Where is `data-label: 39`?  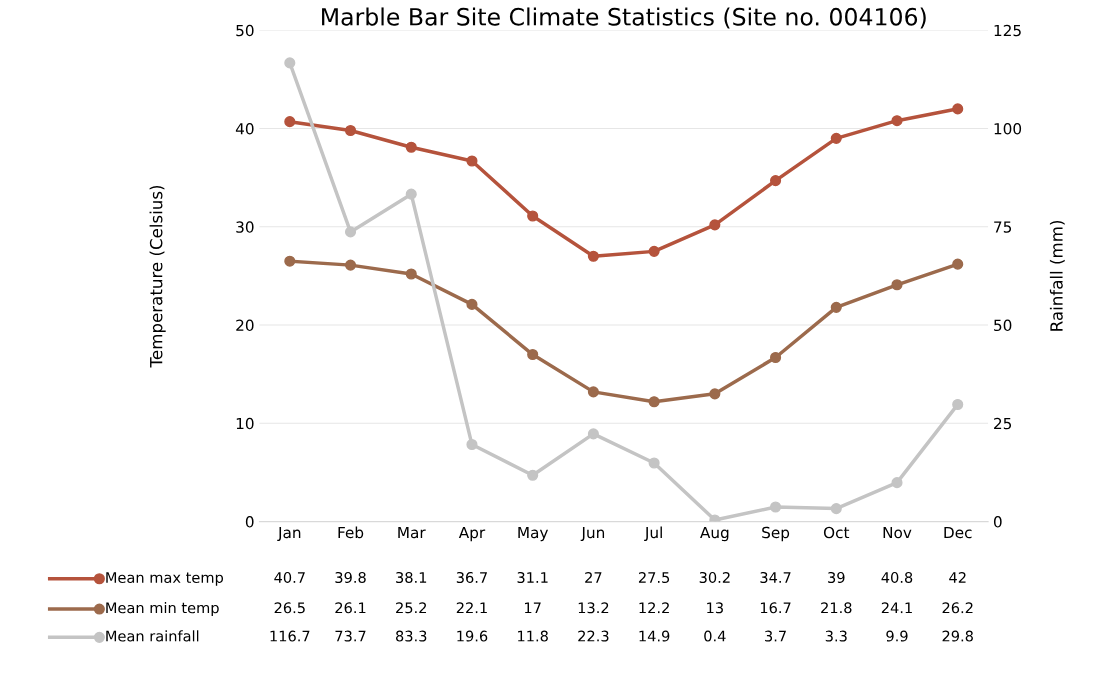 data-label: 39 is located at coordinates (836, 577).